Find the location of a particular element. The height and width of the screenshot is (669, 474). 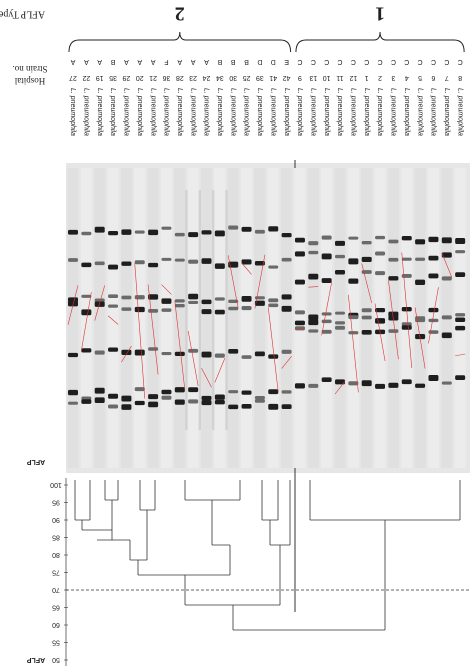

scale-label: 65 is located at coordinates (56, 607).